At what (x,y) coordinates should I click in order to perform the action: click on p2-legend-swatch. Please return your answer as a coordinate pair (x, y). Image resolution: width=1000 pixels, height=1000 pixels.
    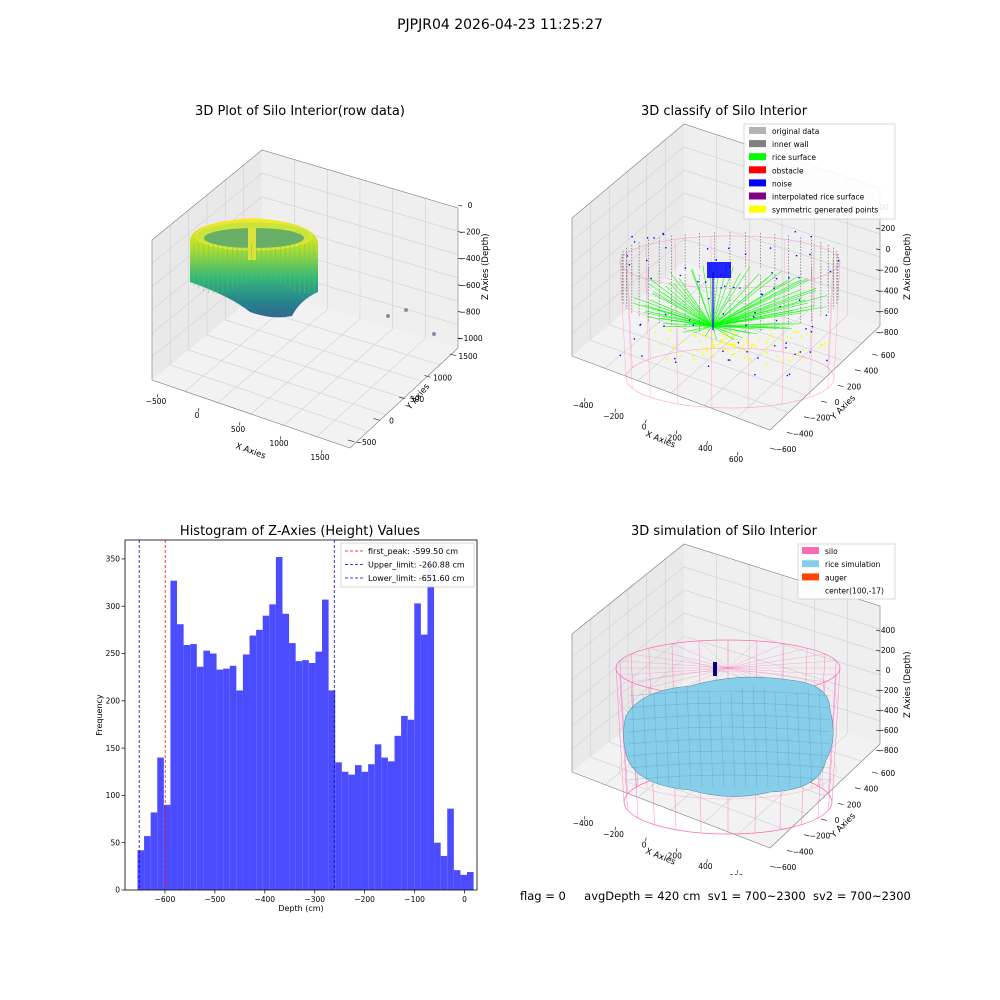
    Looking at the image, I should click on (757, 144).